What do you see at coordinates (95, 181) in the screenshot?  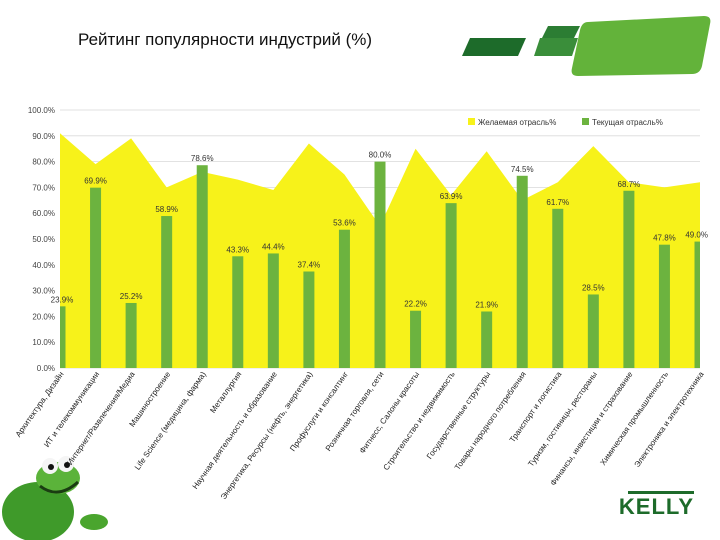 I see `data-label: 69.9%` at bounding box center [95, 181].